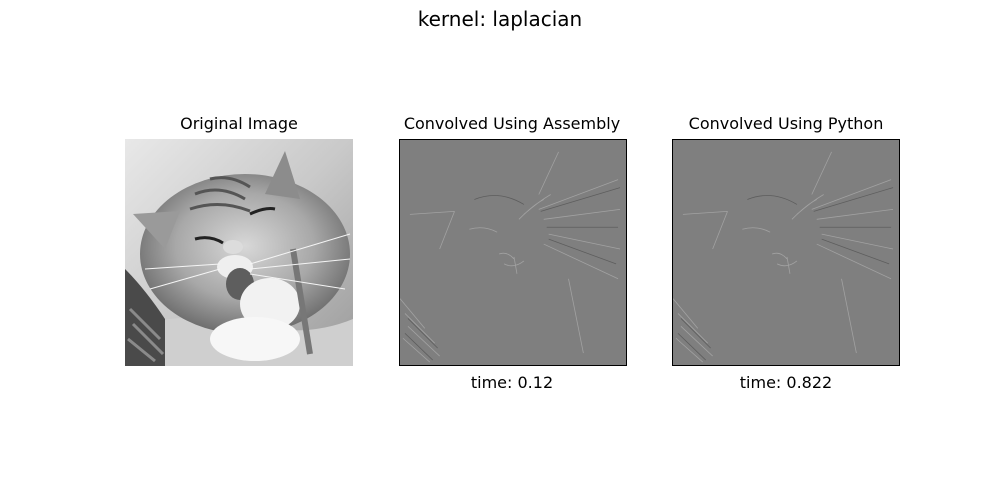 This screenshot has height=500, width=1000. What do you see at coordinates (500, 19) in the screenshot?
I see `figure-suptitle: kernel: laplacian` at bounding box center [500, 19].